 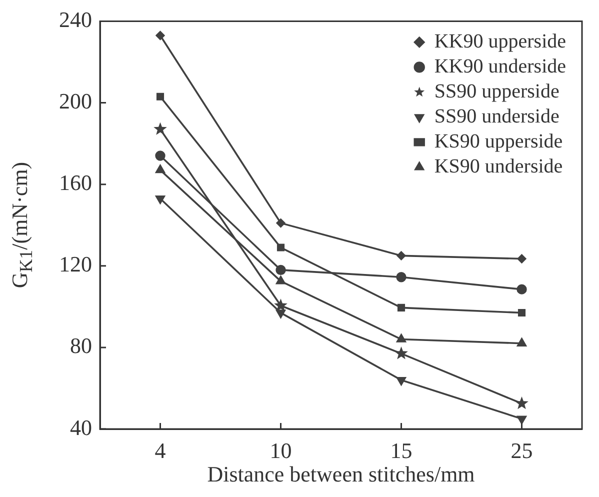 I want to click on y-tick-label: 160, so click(x=75, y=183).